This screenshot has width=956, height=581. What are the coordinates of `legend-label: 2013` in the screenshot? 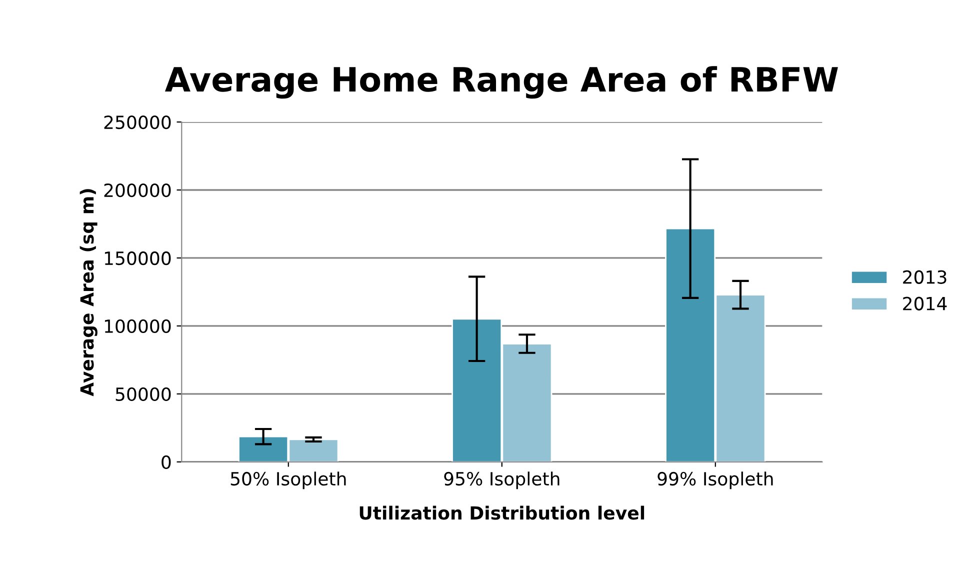 It's located at (924, 277).